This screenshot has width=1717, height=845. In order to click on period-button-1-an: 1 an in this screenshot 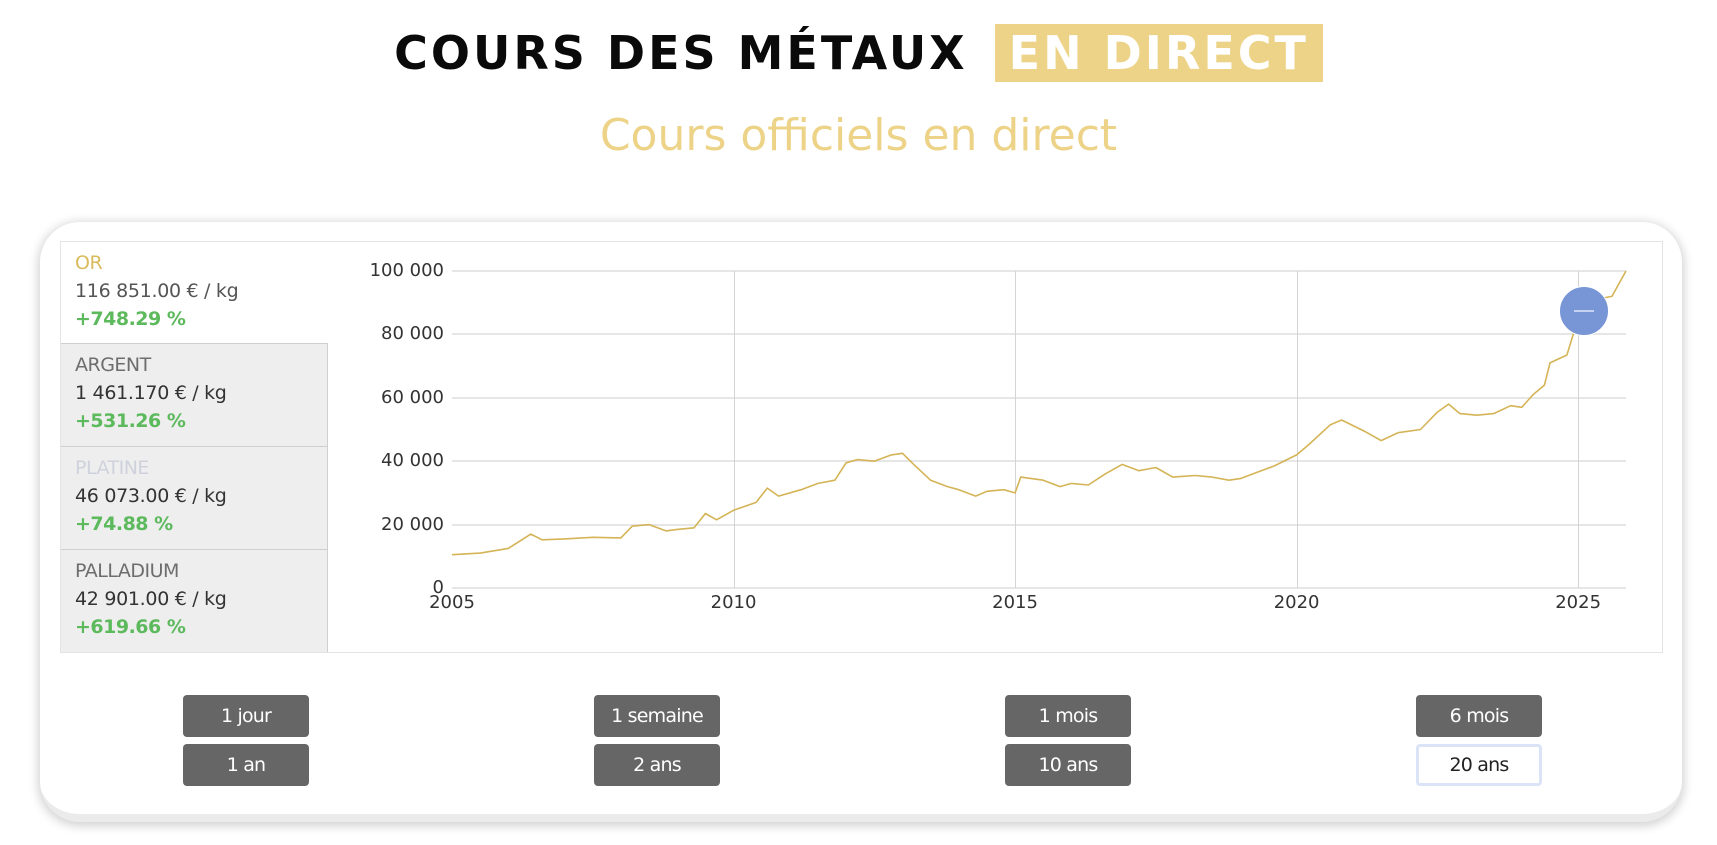, I will do `click(246, 765)`.